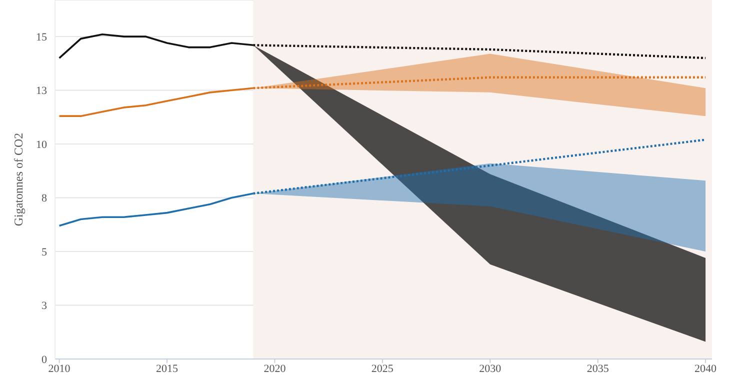 This screenshot has width=750, height=375. Describe the element at coordinates (45, 306) in the screenshot. I see `y-tick-label: 3` at that location.